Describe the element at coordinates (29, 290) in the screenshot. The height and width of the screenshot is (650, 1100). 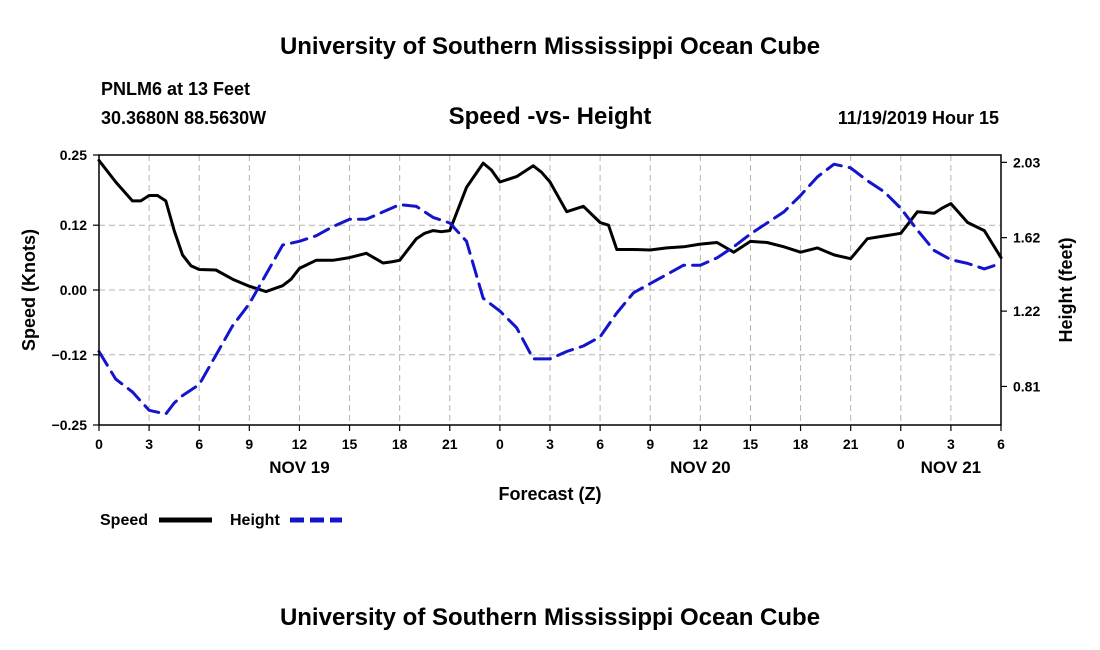
I see `y-axis-title: Speed (Knots)` at that location.